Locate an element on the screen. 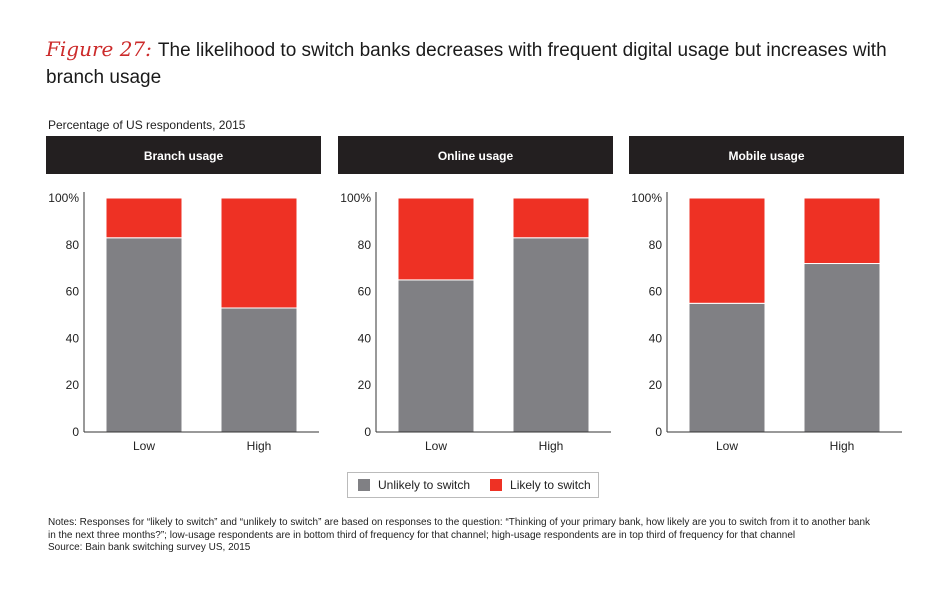 The height and width of the screenshot is (599, 950). legend-swatch-unlikely is located at coordinates (364, 485).